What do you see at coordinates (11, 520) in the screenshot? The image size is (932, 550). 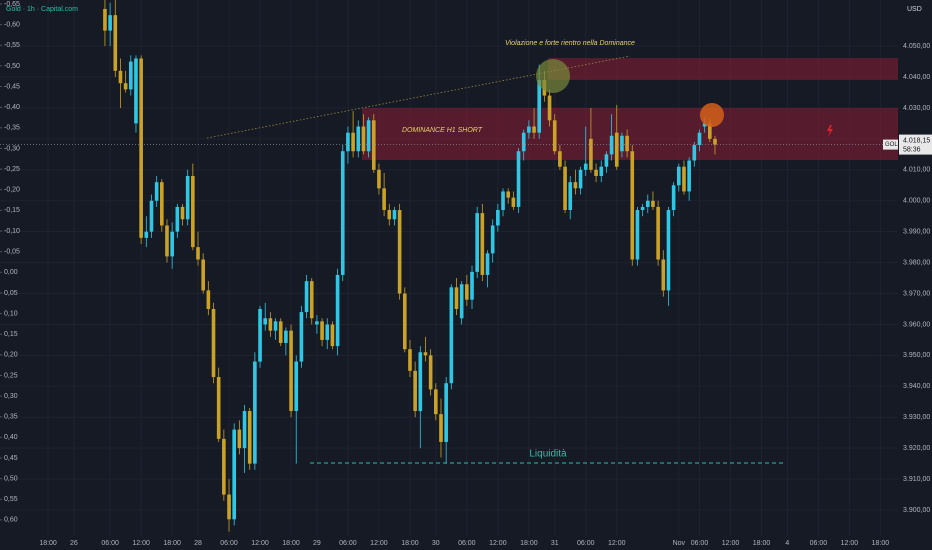 I see `y2-tick-label: 0,60` at bounding box center [11, 520].